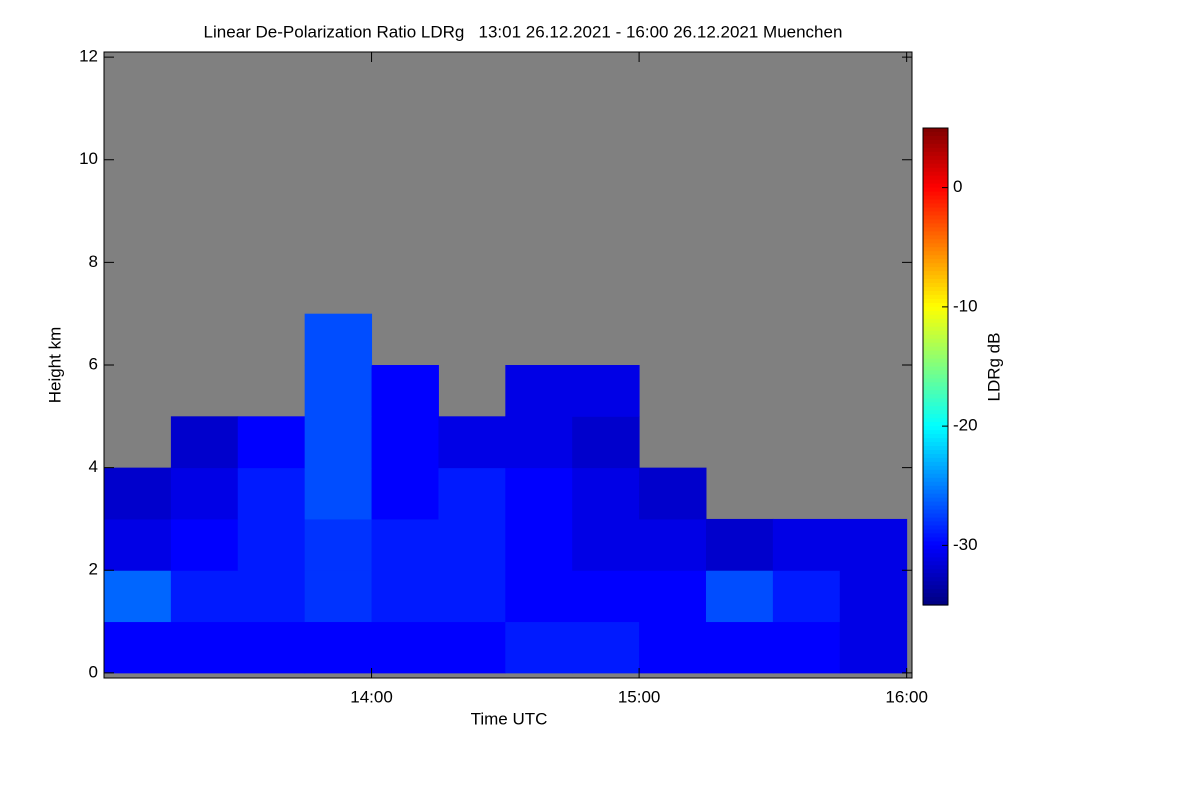 The width and height of the screenshot is (1200, 800). What do you see at coordinates (957, 186) in the screenshot?
I see `colorbar-tick-label: 0` at bounding box center [957, 186].